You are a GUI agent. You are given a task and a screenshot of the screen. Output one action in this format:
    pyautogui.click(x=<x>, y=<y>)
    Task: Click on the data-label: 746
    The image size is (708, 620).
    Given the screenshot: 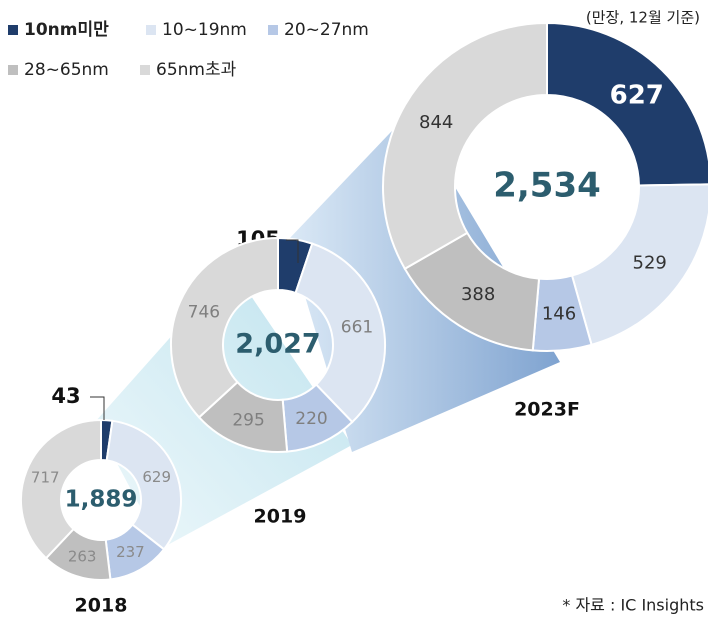 What is the action you would take?
    pyautogui.click(x=204, y=312)
    